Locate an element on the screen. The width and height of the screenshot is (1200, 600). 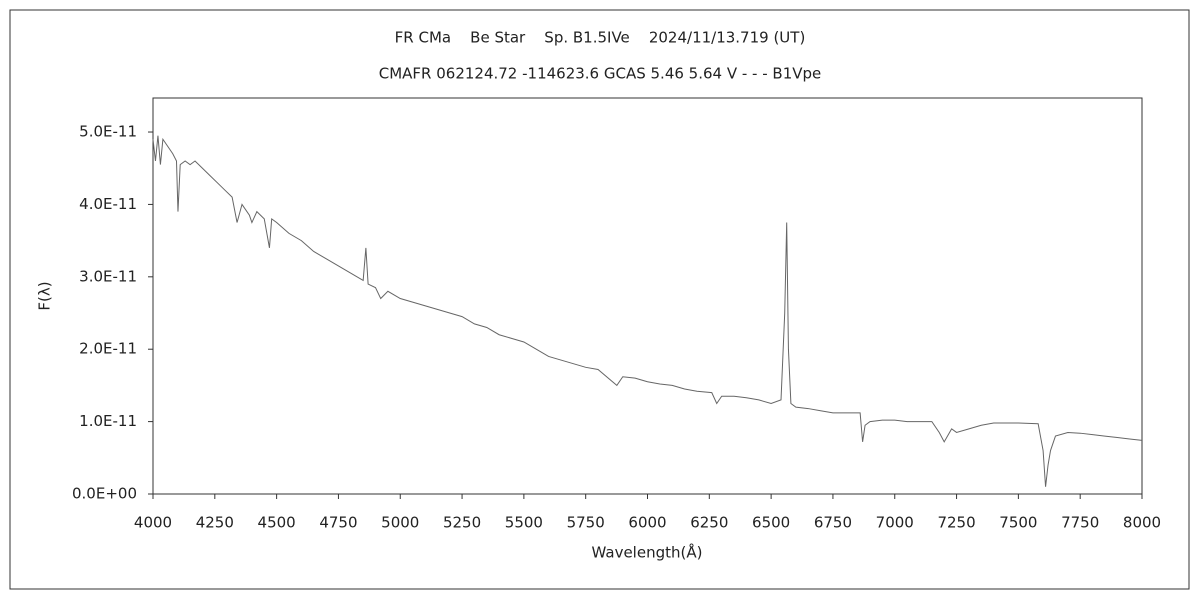
y-tick-label: 2.0E-11 is located at coordinates (108, 349).